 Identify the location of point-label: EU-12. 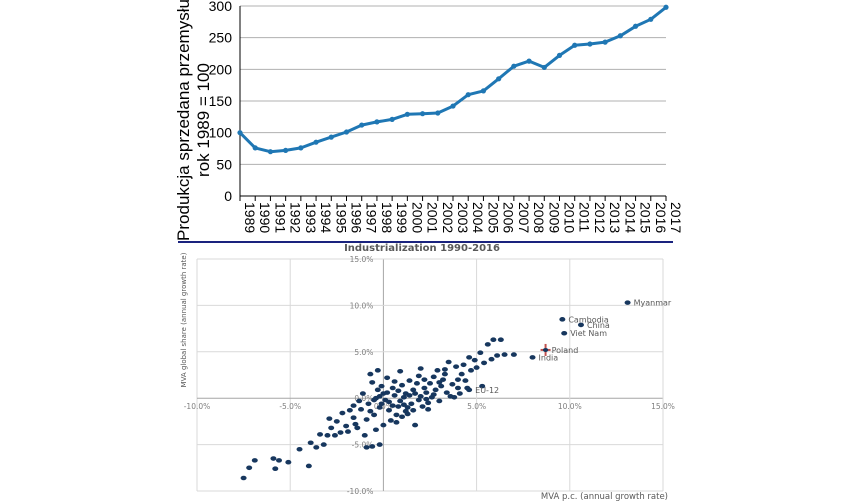
(487, 390).